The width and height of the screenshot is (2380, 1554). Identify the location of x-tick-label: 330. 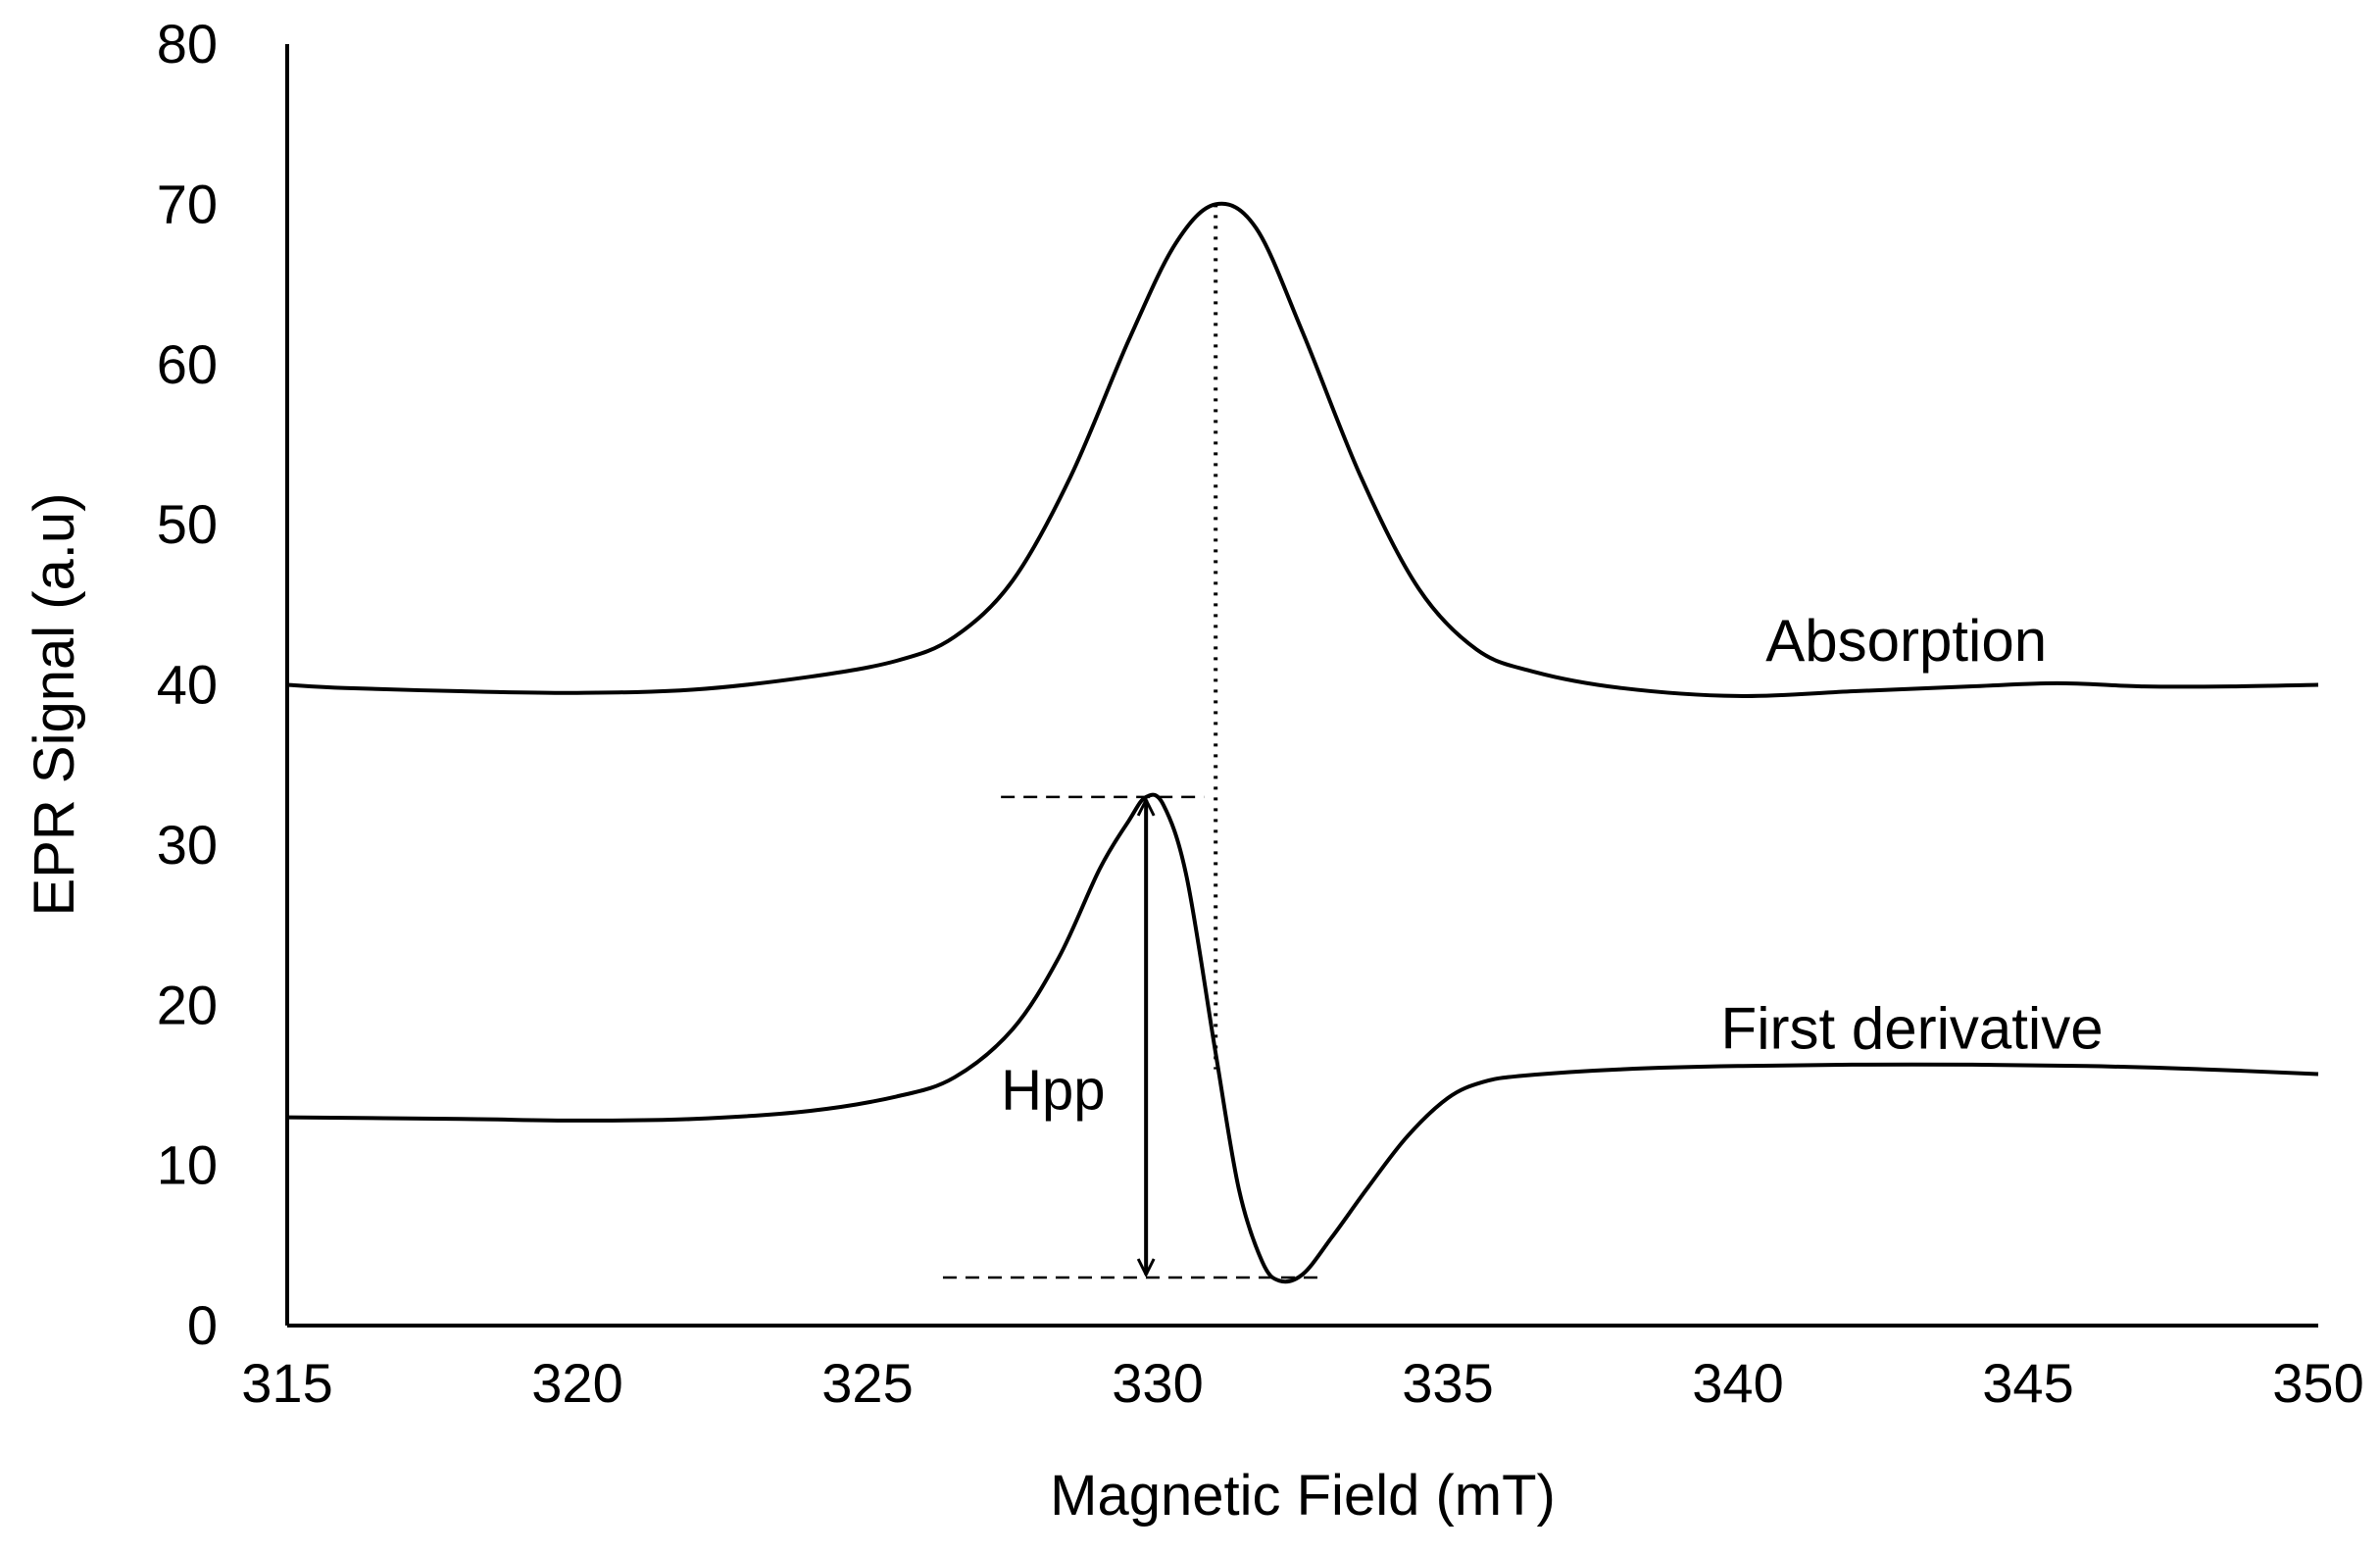
(1157, 1383).